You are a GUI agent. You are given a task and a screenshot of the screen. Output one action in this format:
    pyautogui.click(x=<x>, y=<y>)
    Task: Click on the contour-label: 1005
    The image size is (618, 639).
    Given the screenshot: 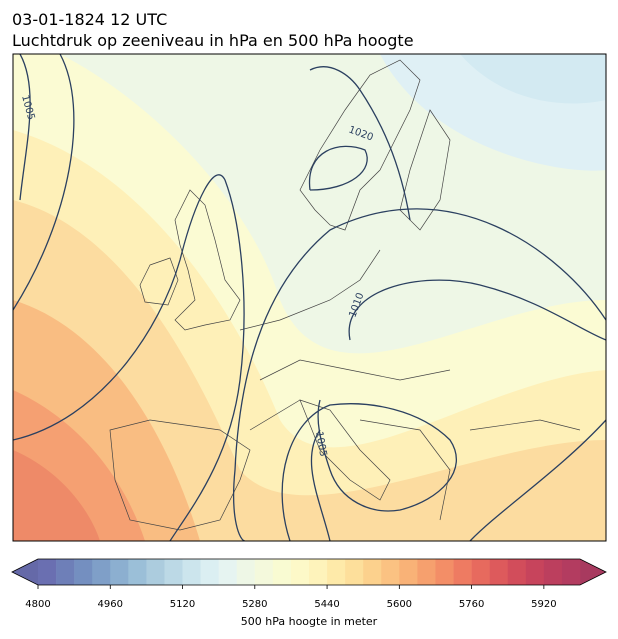 What is the action you would take?
    pyautogui.click(x=320, y=444)
    